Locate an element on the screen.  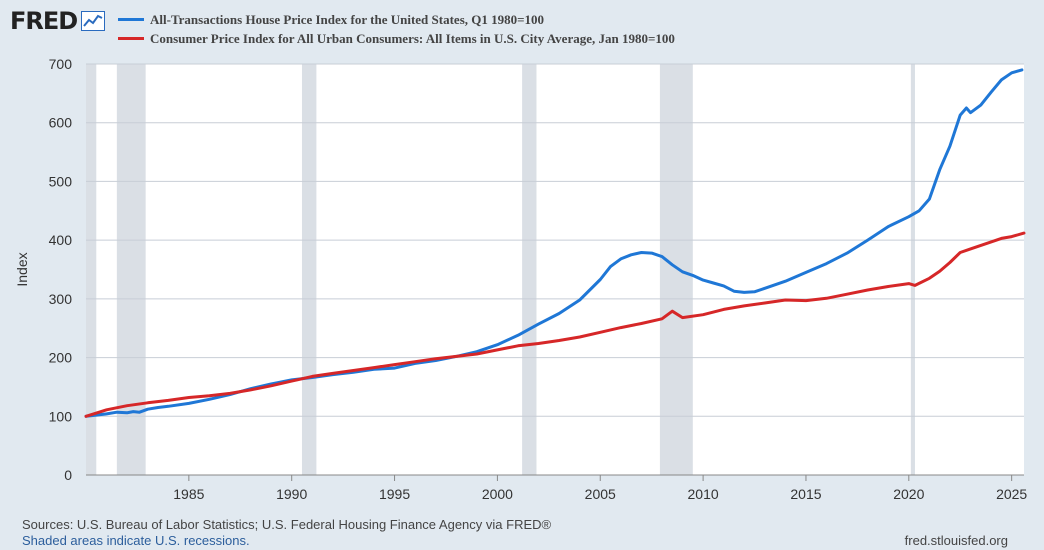
recessions-note: Shaded areas indicate U.S. recessions. is located at coordinates (136, 540).